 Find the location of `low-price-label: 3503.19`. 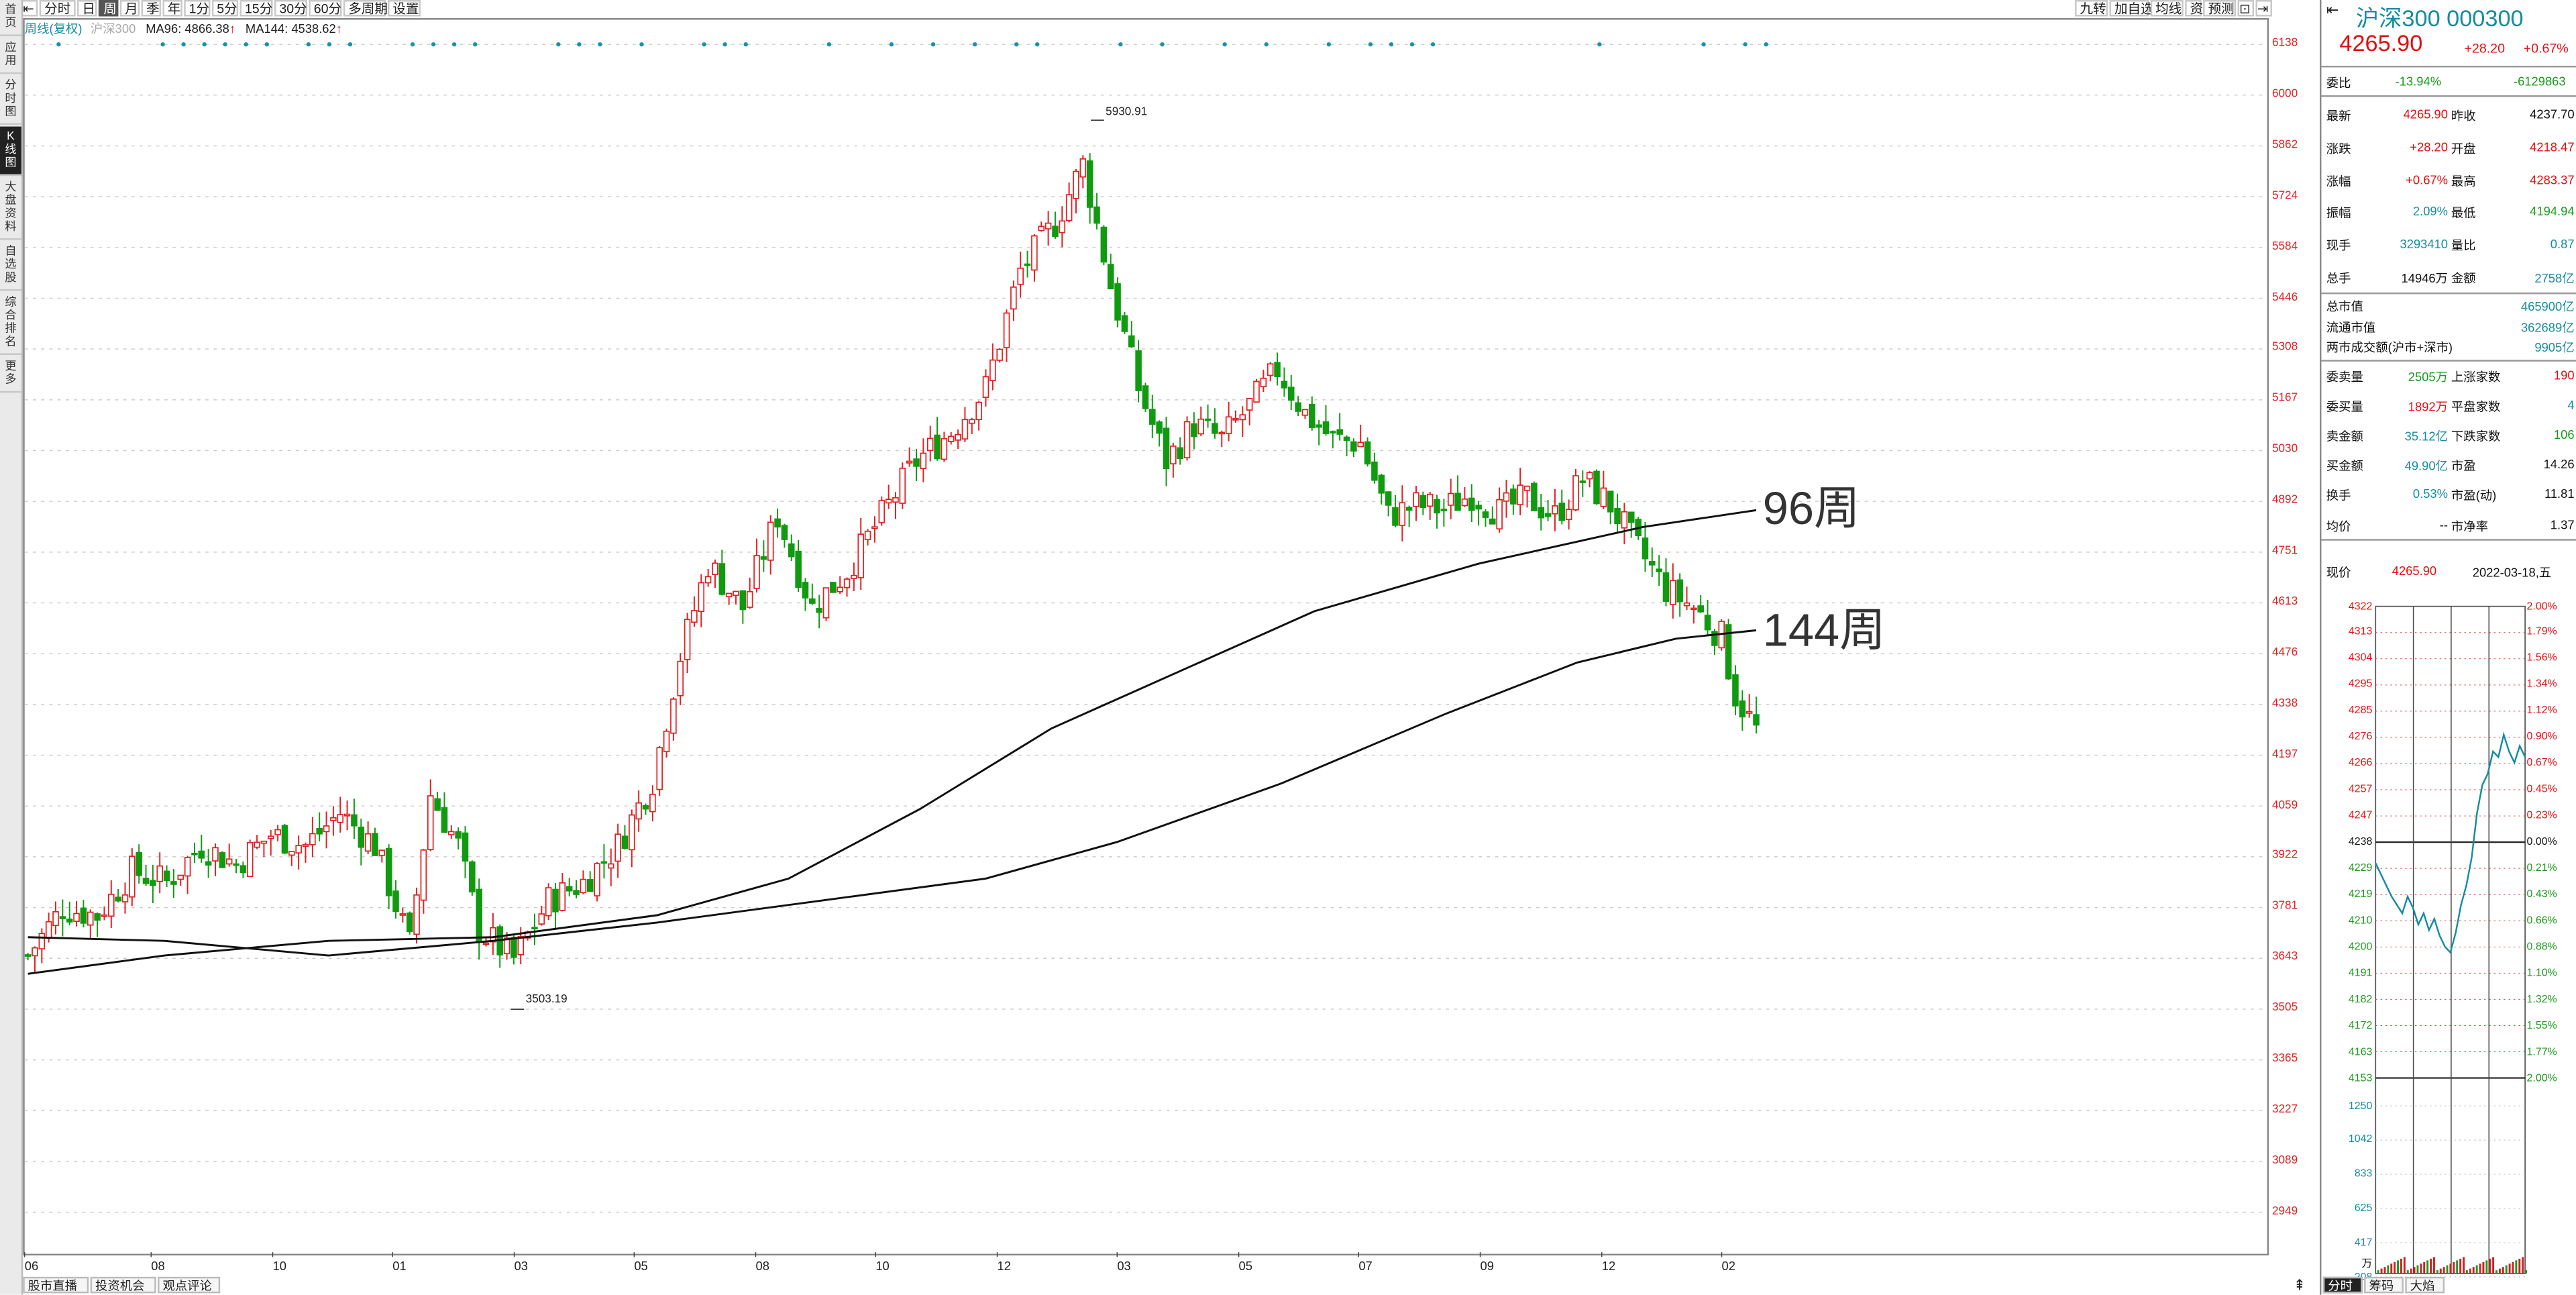

low-price-label: 3503.19 is located at coordinates (546, 1000).